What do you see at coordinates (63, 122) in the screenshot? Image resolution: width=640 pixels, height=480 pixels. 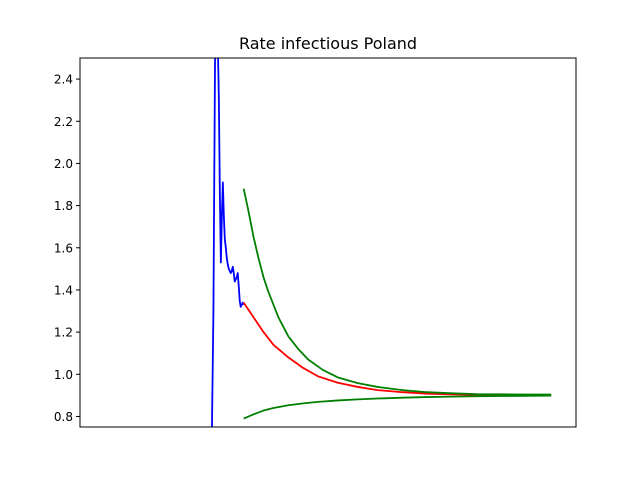 I see `y-tick-label: 2.2` at bounding box center [63, 122].